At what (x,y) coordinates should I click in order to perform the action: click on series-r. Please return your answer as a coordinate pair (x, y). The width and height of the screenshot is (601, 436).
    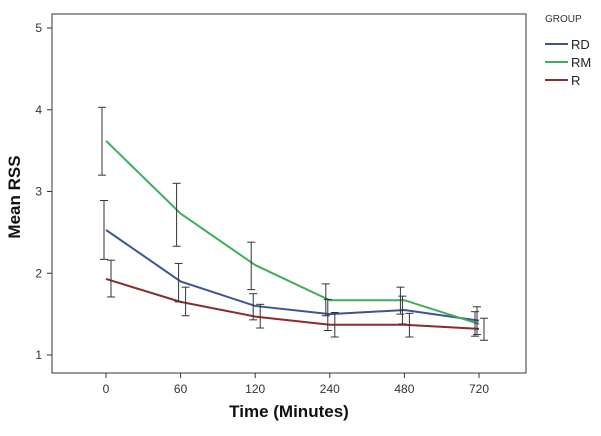
    Looking at the image, I should click on (292, 304).